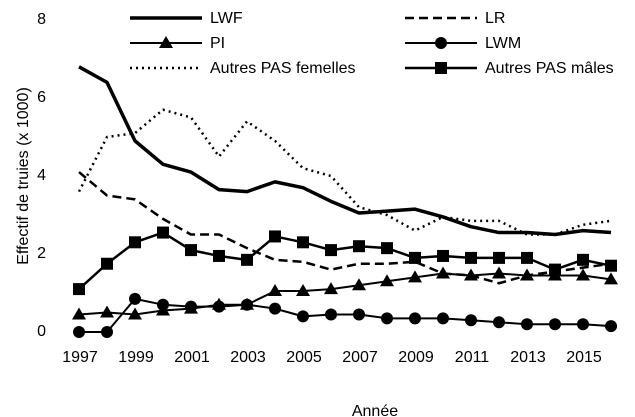 This screenshot has height=417, width=635. What do you see at coordinates (549, 68) in the screenshot?
I see `legend-label: Autres PAS mâles` at bounding box center [549, 68].